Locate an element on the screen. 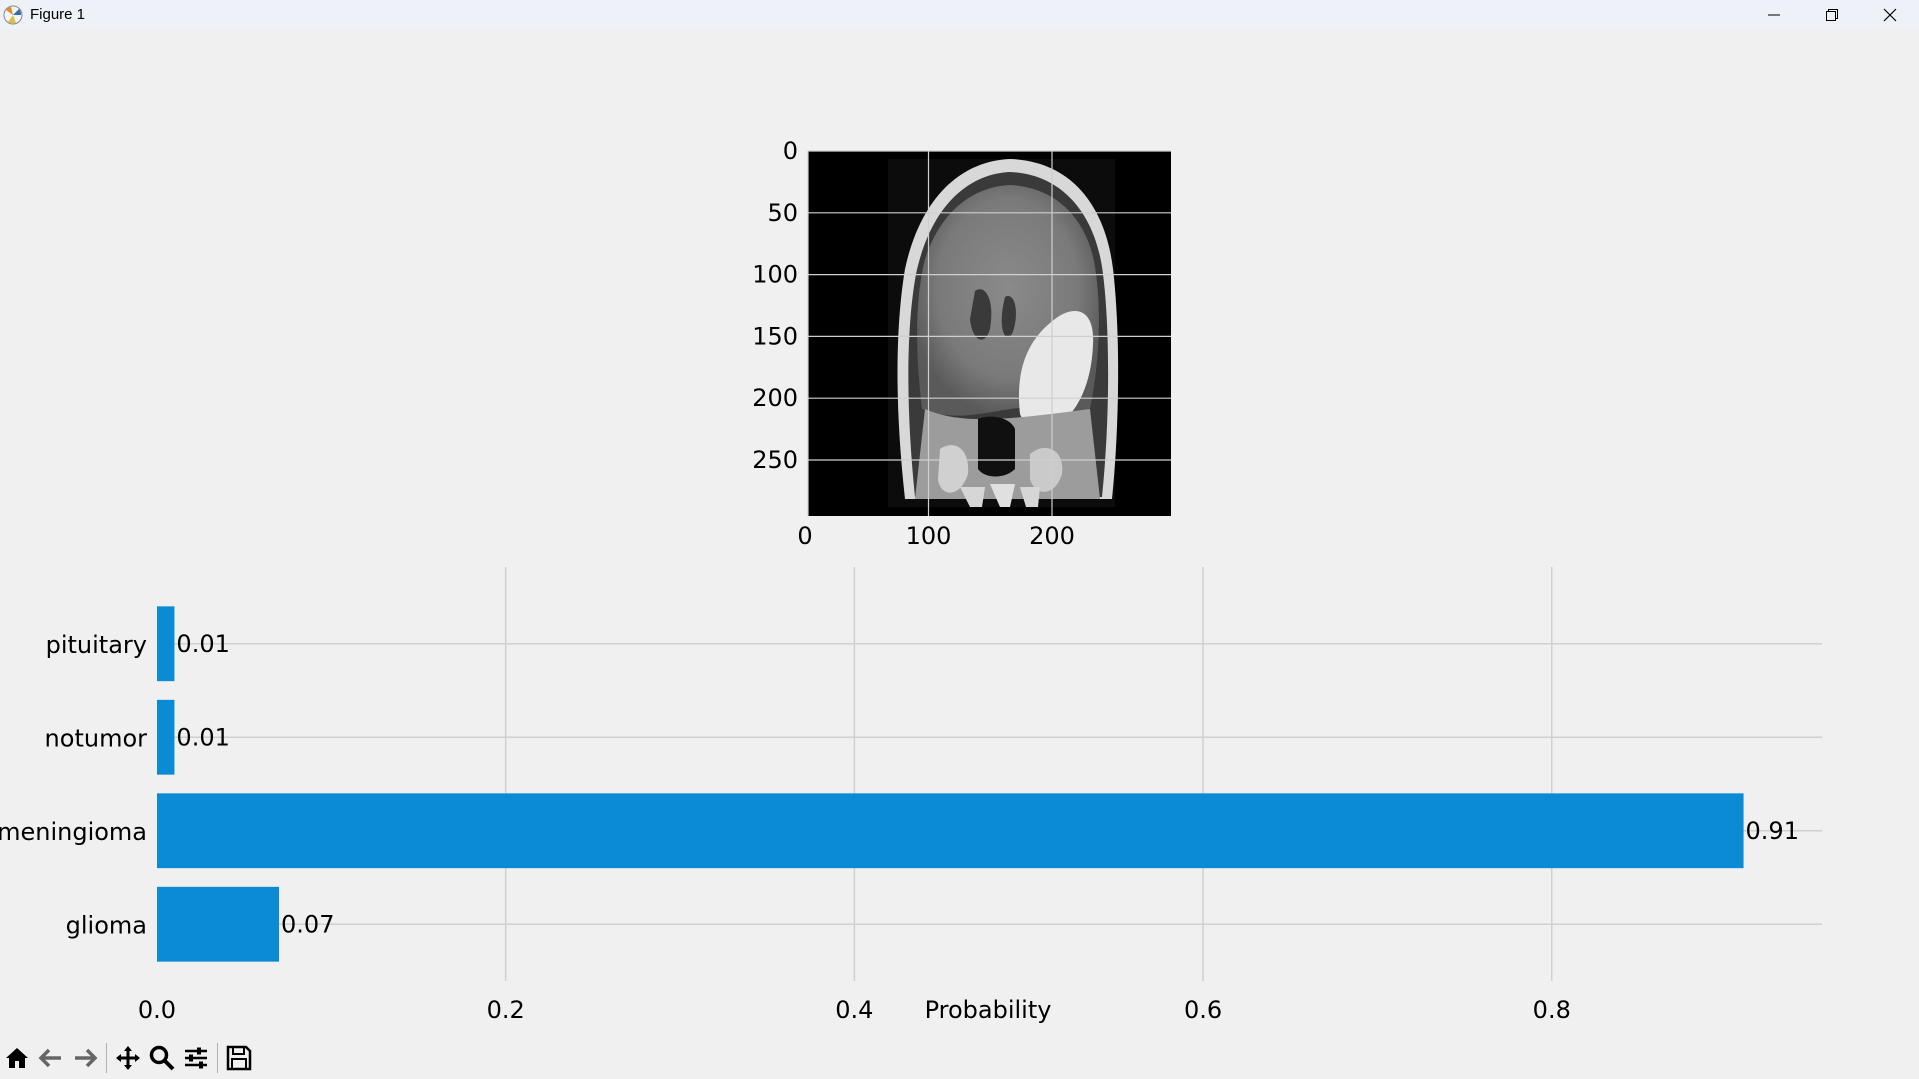 The width and height of the screenshot is (1919, 1079). restore-button is located at coordinates (1832, 14).